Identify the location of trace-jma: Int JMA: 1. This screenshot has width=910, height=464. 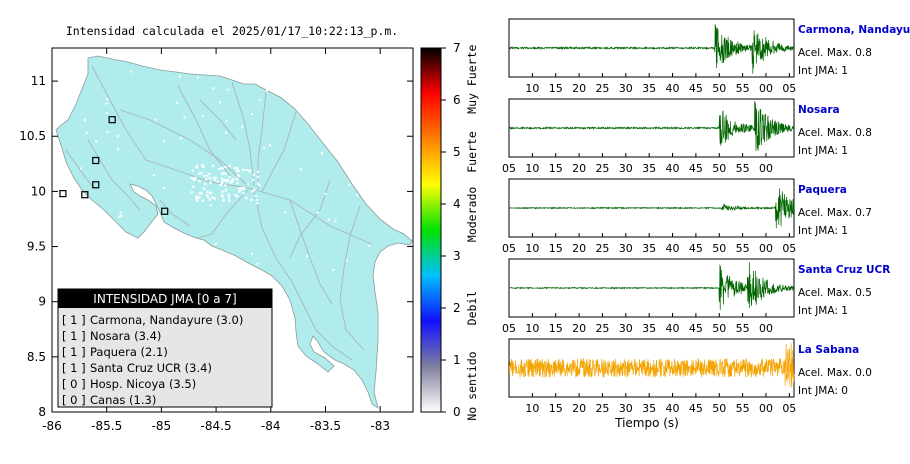
(823, 311).